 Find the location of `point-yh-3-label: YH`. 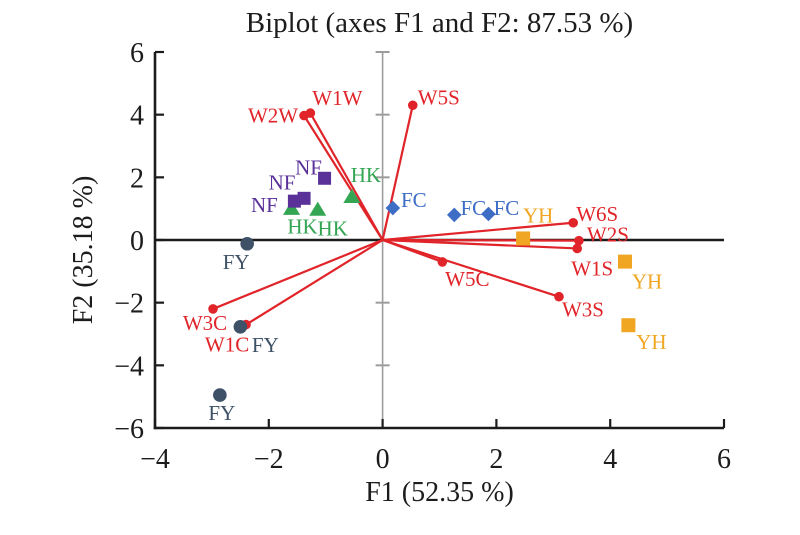

point-yh-3-label: YH is located at coordinates (651, 342).